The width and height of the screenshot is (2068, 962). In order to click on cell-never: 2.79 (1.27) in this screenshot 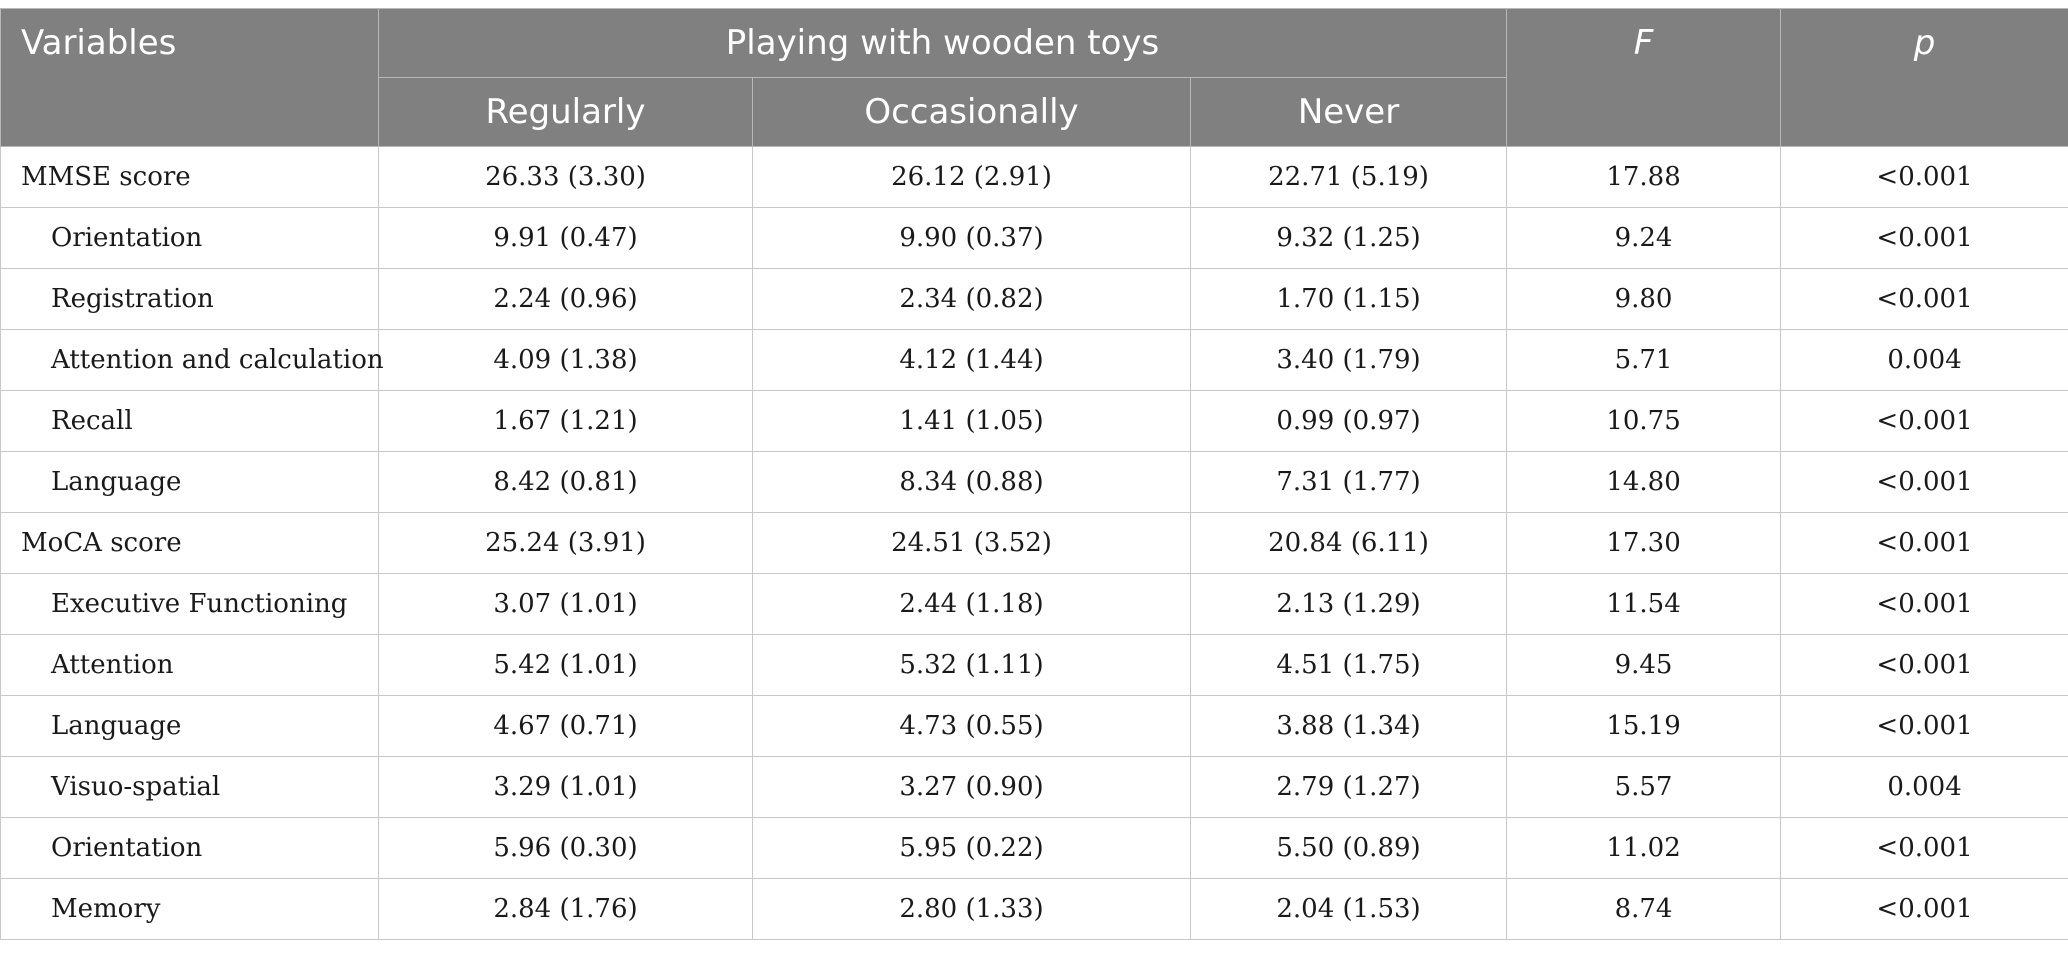, I will do `click(1348, 787)`.